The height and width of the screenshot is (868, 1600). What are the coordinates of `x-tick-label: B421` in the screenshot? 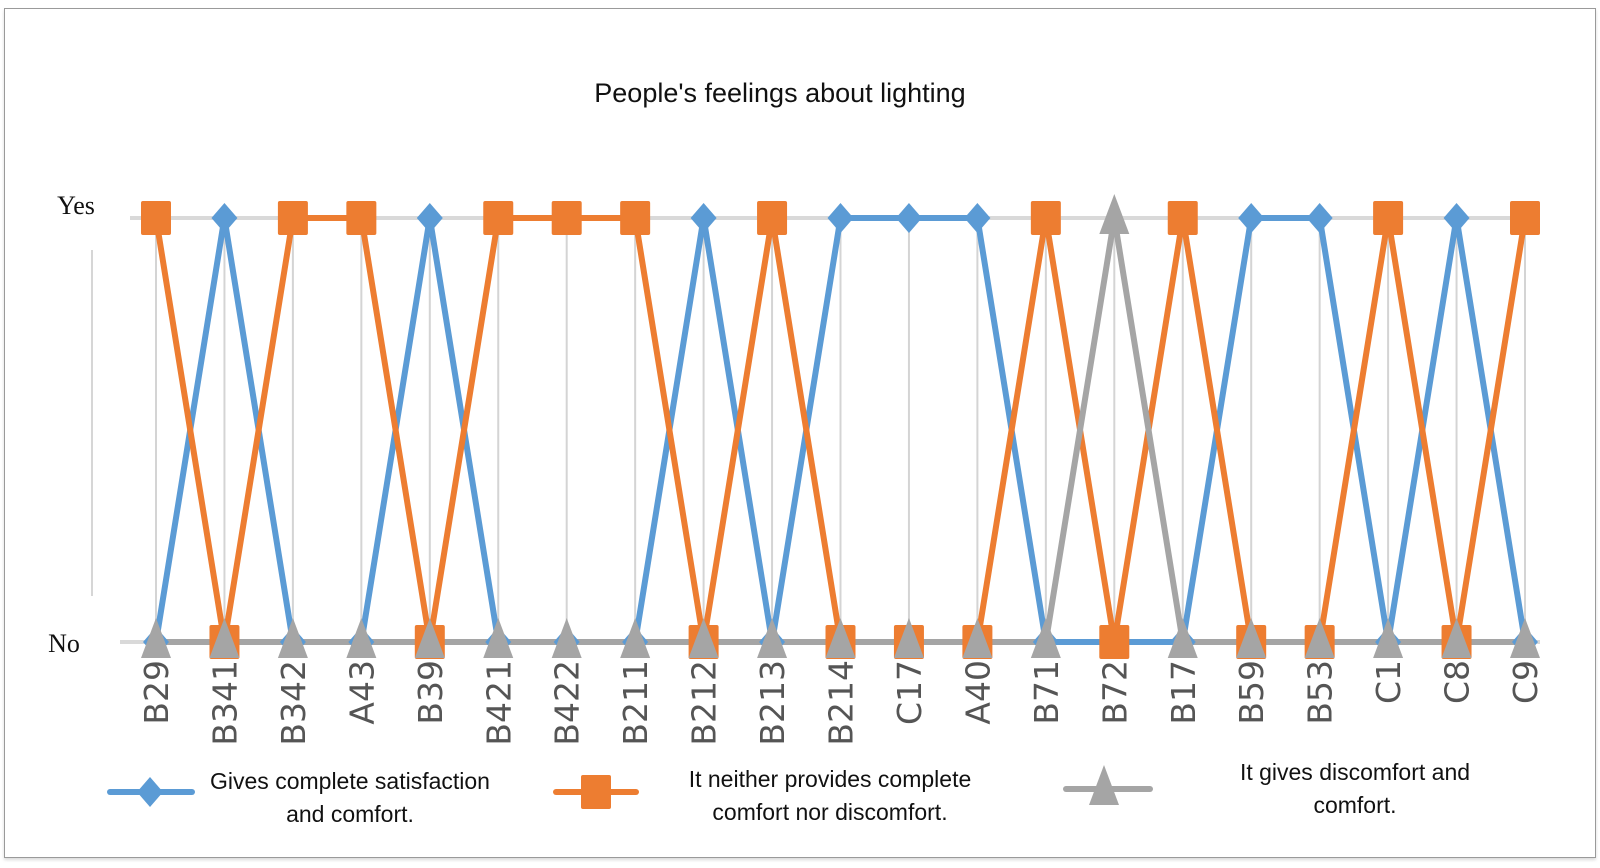 It's located at (498, 703).